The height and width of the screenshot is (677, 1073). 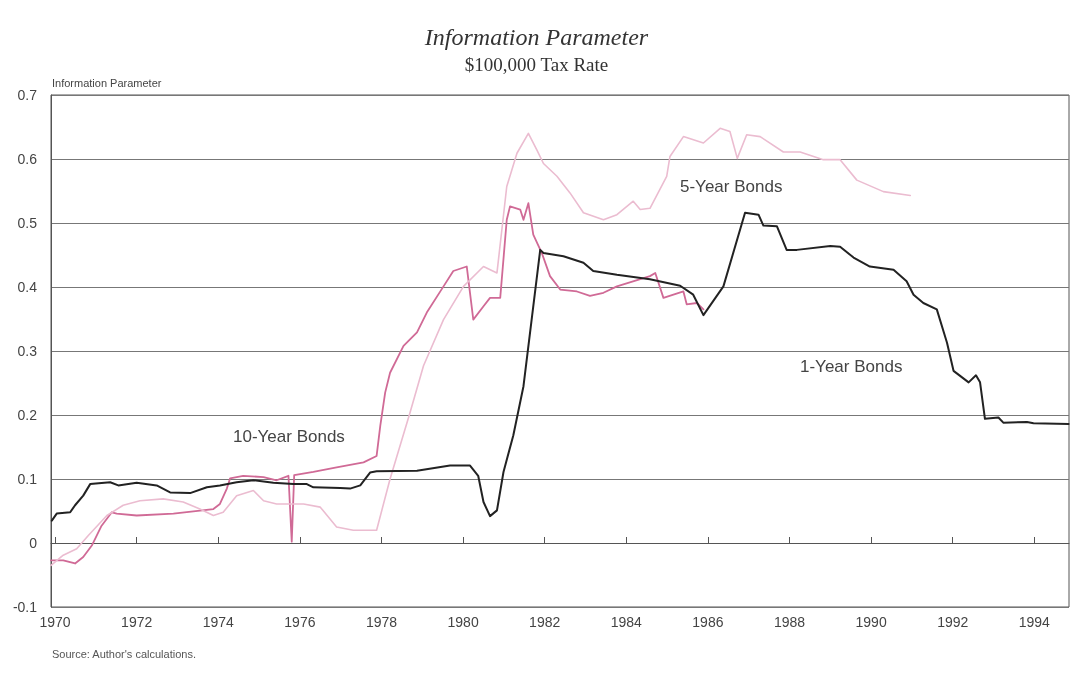 What do you see at coordinates (953, 622) in the screenshot?
I see `x-tick-label: 1992` at bounding box center [953, 622].